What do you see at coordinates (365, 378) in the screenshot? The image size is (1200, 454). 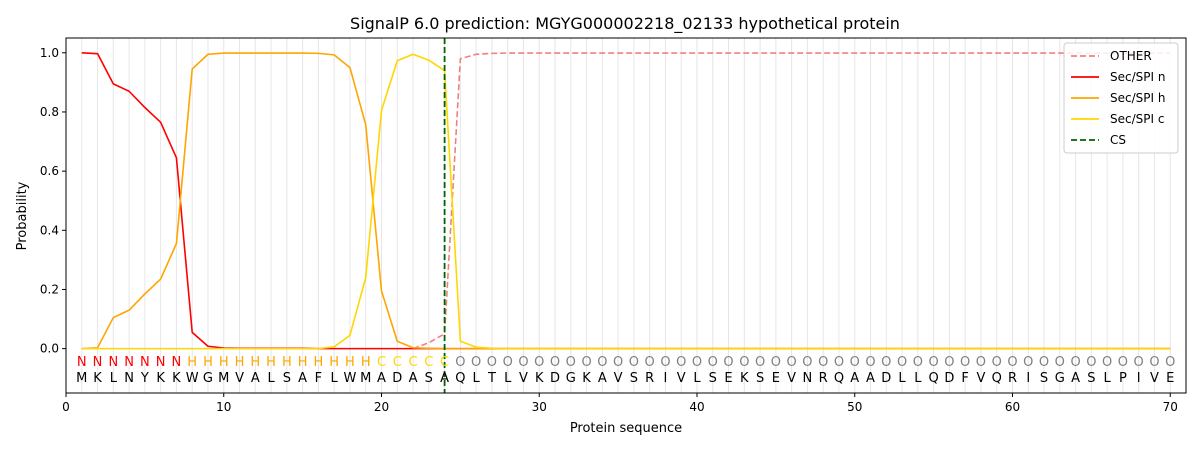 I see `residue-label: M` at bounding box center [365, 378].